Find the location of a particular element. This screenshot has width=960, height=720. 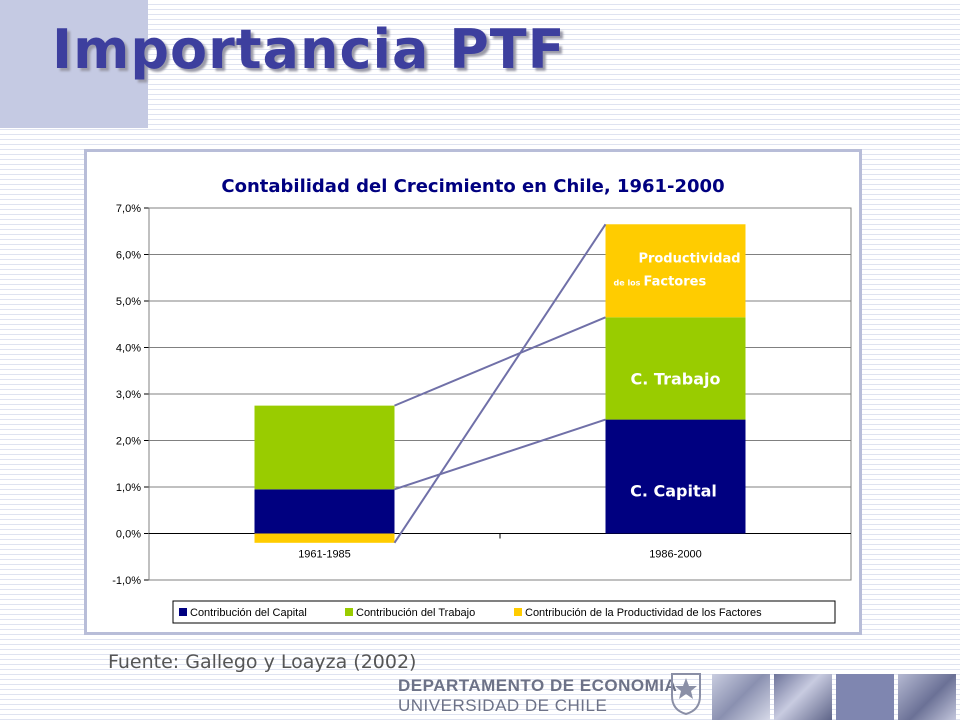

university-crest-icon is located at coordinates (686, 694).